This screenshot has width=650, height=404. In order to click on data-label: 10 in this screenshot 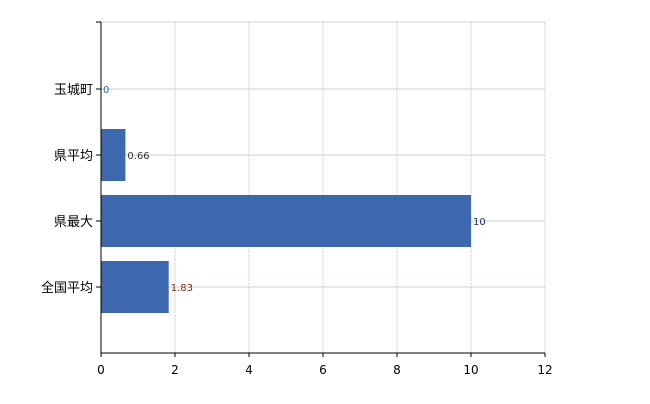, I will do `click(479, 222)`.